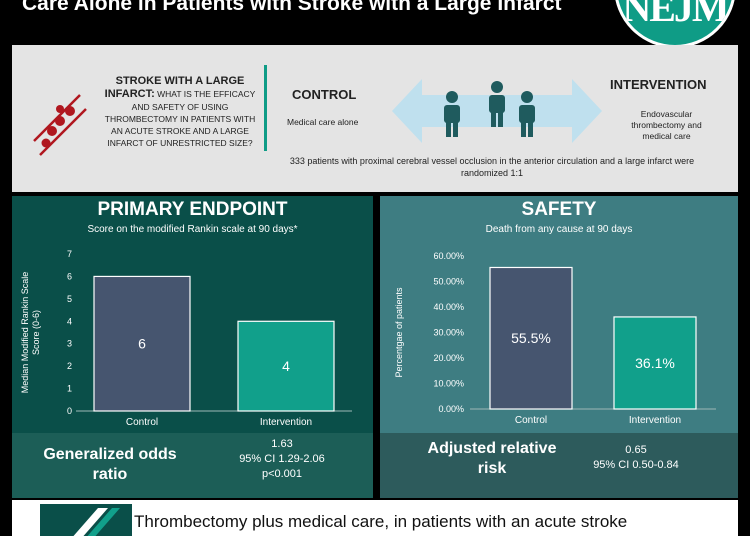 The image size is (750, 536). Describe the element at coordinates (489, 109) in the screenshot. I see `patients-icon` at that location.